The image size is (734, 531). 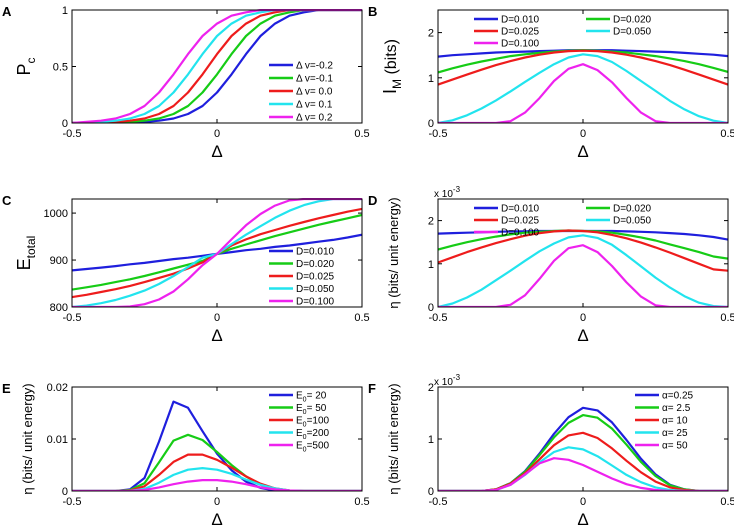 What do you see at coordinates (678, 421) in the screenshot?
I see `legend-label-rest: = 10` at bounding box center [678, 421].